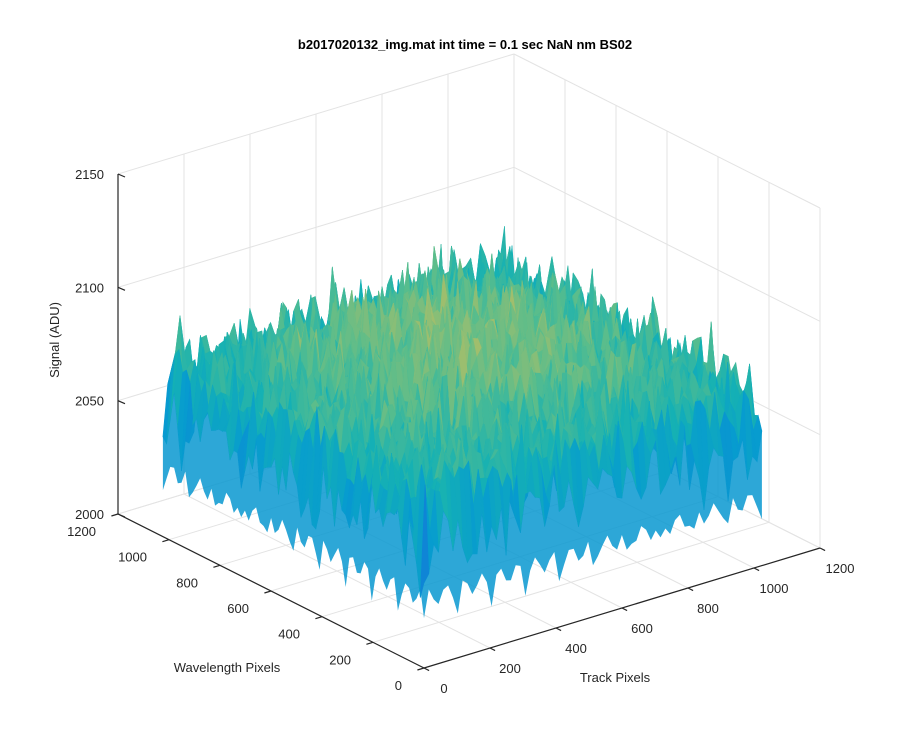 This screenshot has width=900, height=750. What do you see at coordinates (615, 677) in the screenshot?
I see `x-axis-label: Track Pixels` at bounding box center [615, 677].